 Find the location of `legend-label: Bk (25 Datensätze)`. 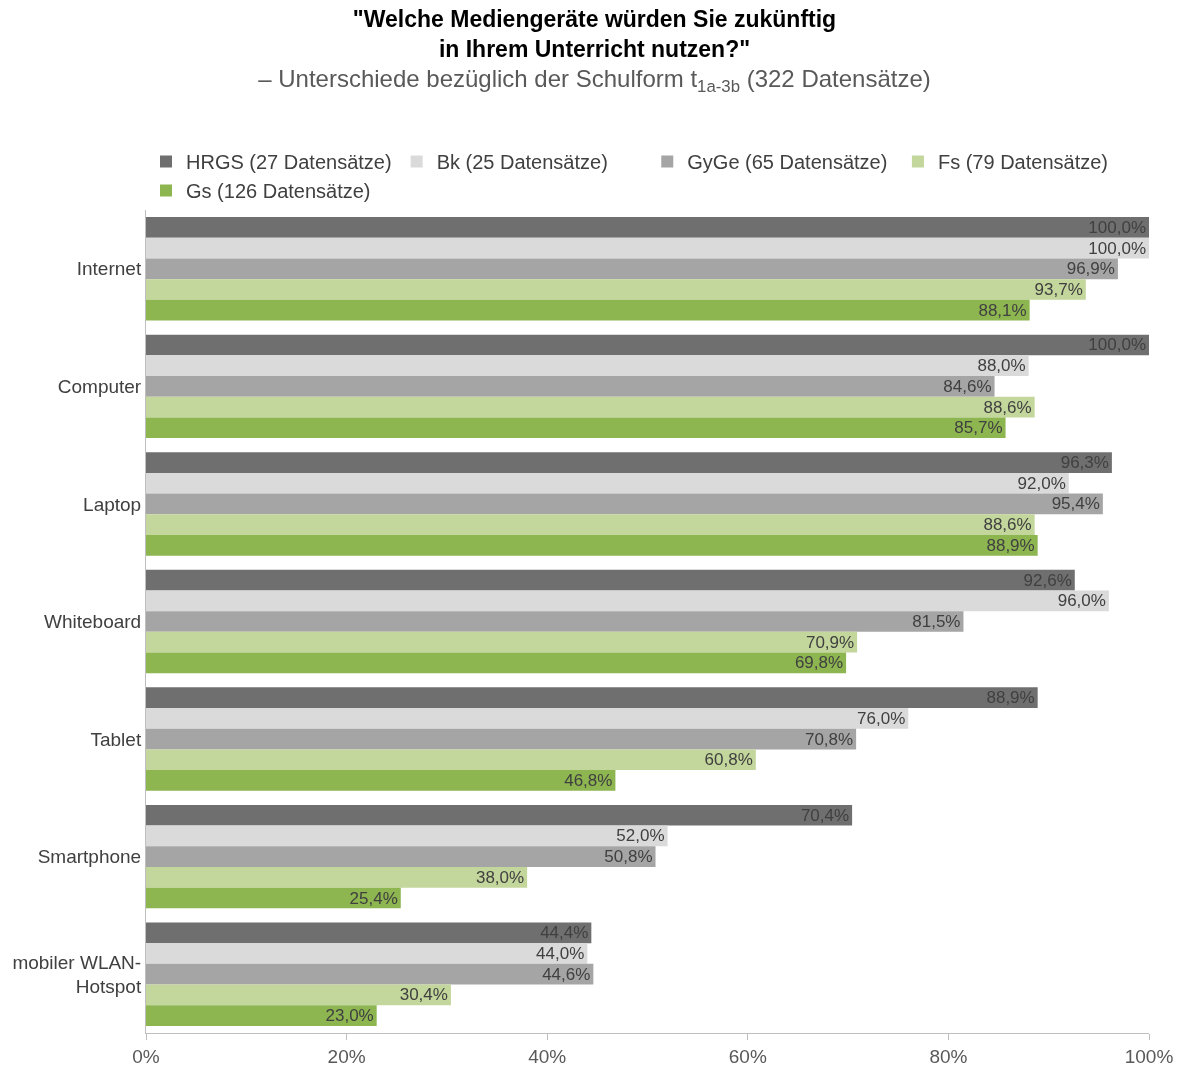

legend-label: Bk (25 Datensätze) is located at coordinates (522, 162).